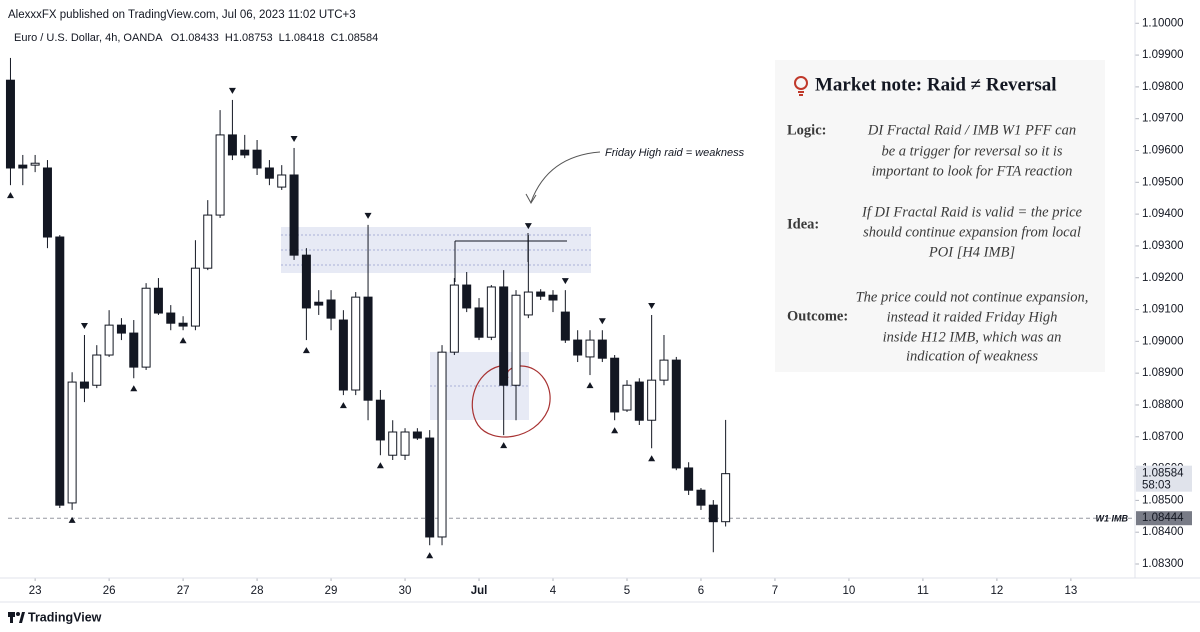 This screenshot has width=1200, height=632. I want to click on ohlc-value: 1.08433, so click(199, 38).